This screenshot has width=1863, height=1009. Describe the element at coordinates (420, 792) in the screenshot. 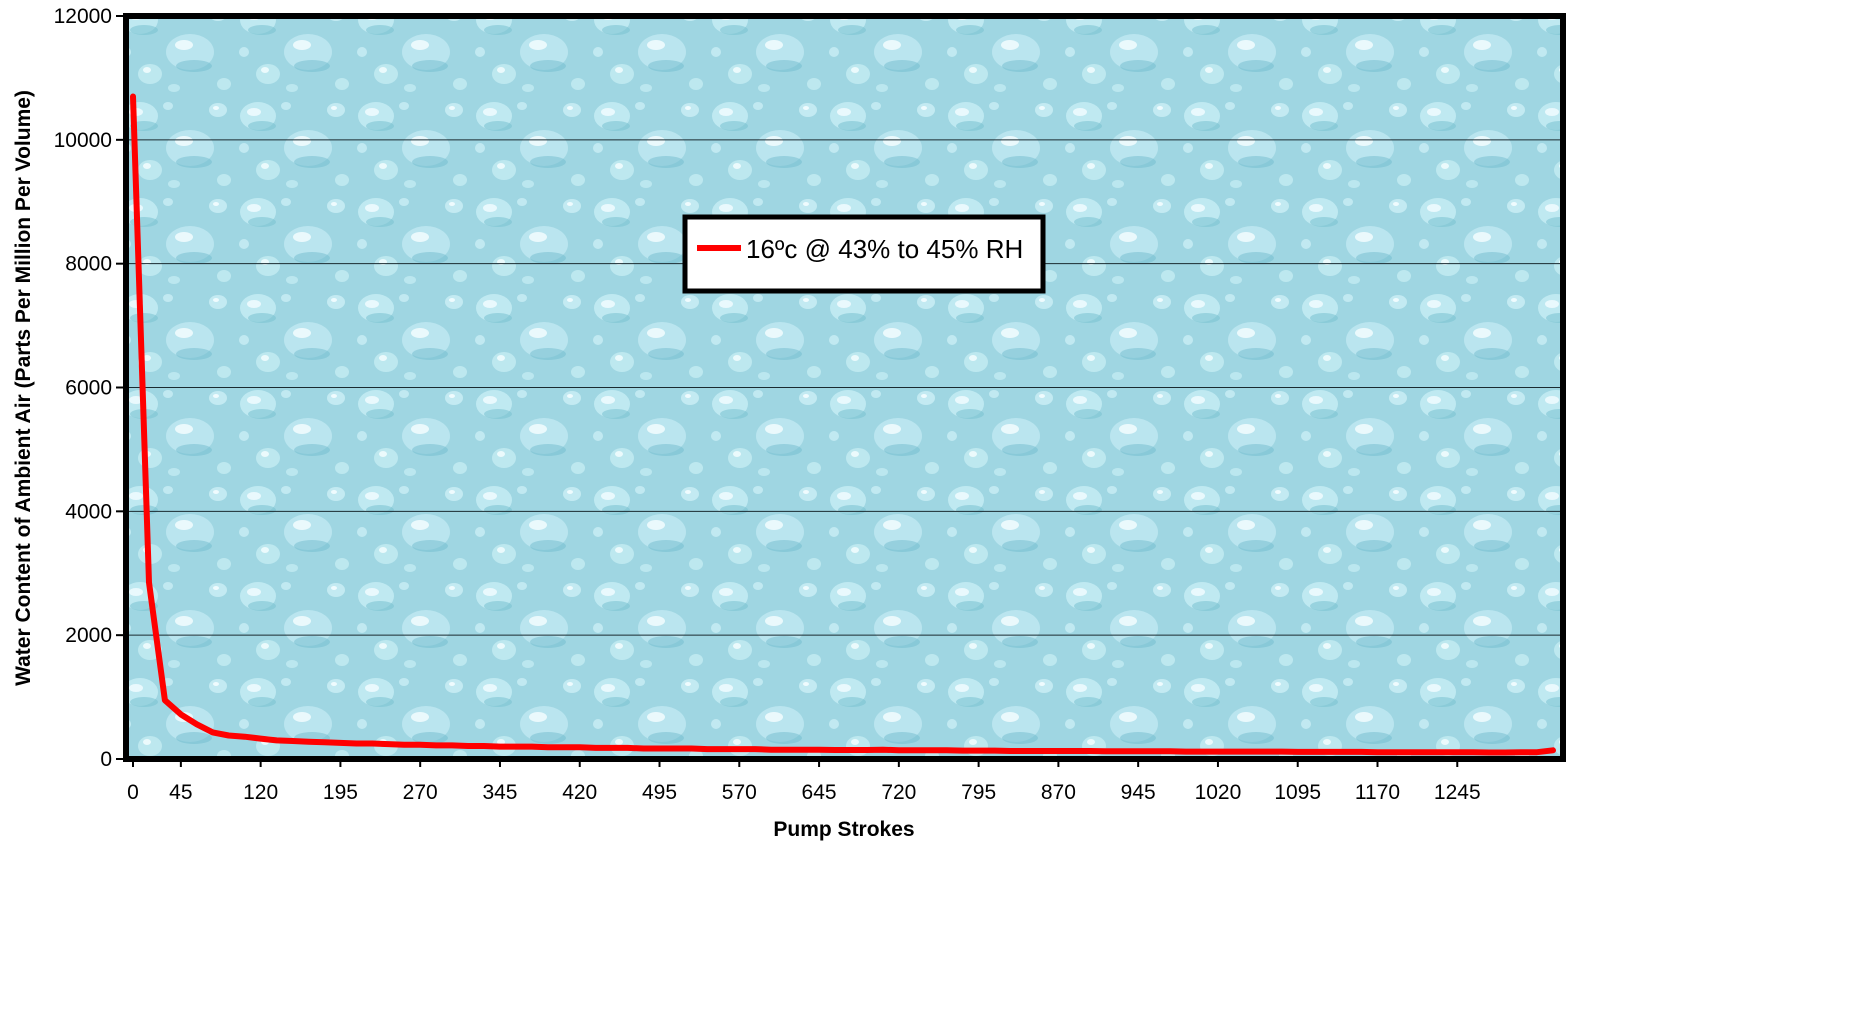

I see `x-tick-label-270: 270` at that location.